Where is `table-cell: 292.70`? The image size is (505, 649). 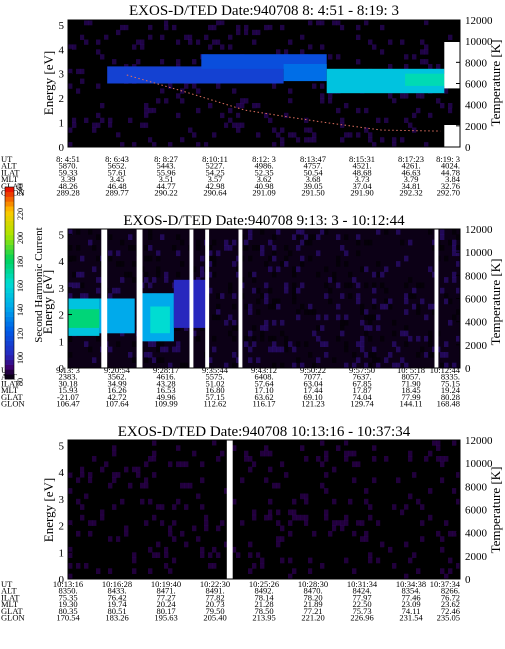 table-cell: 292.70 is located at coordinates (448, 193).